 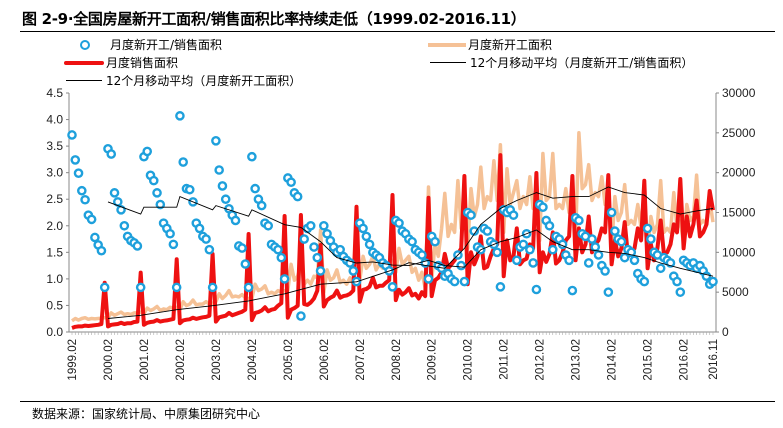 What do you see at coordinates (739, 252) in the screenshot?
I see `right-axis-tick-label: 10000` at bounding box center [739, 252].